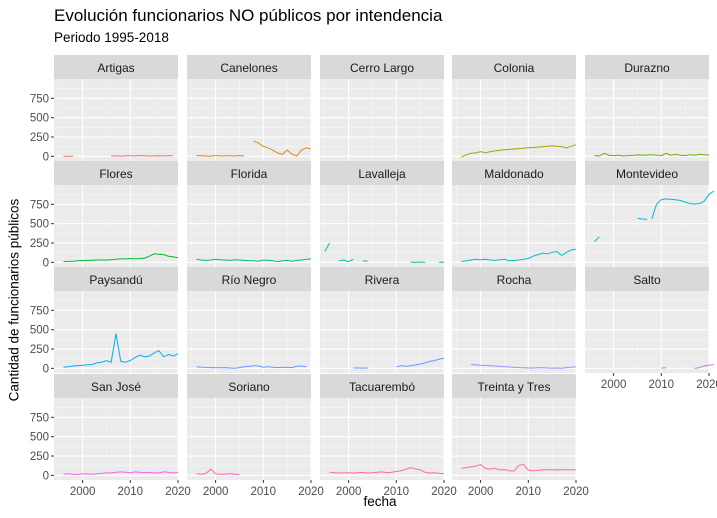 This screenshot has width=717, height=518. I want to click on facet-label: Treinta y Tres, so click(514, 387).